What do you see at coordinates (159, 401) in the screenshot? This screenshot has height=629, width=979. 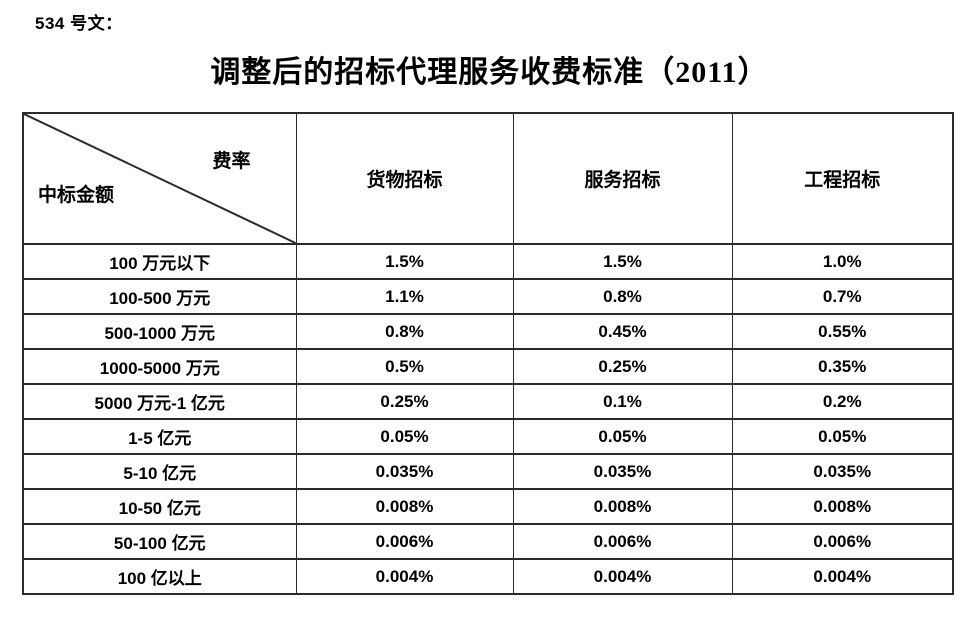 I see `amount-cell: 5000 万元-1 亿元` at bounding box center [159, 401].